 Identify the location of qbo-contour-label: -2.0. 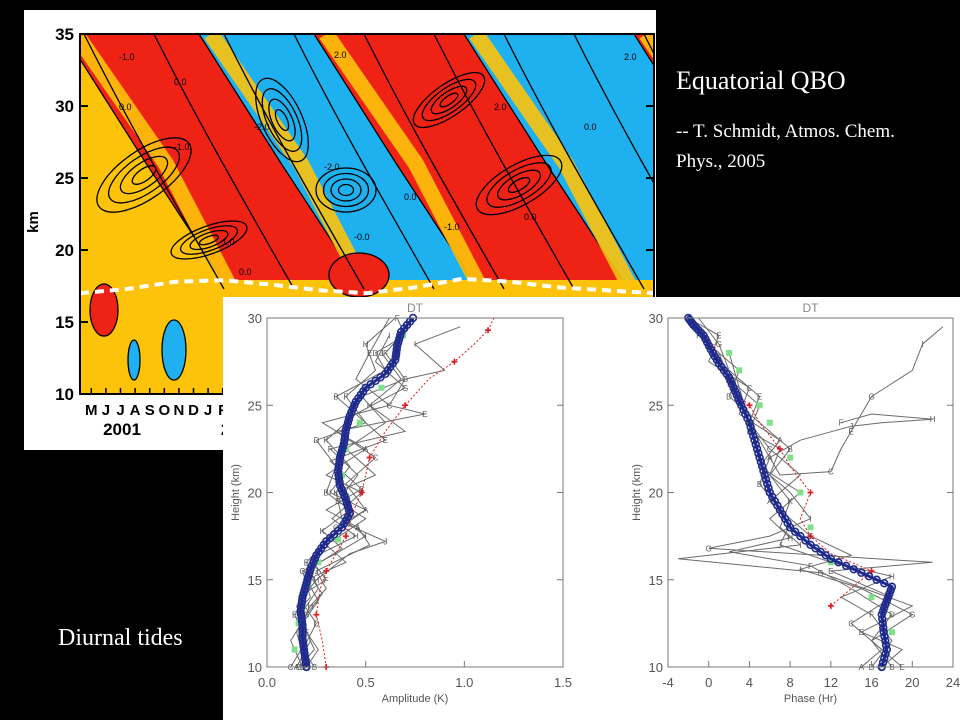
(262, 127).